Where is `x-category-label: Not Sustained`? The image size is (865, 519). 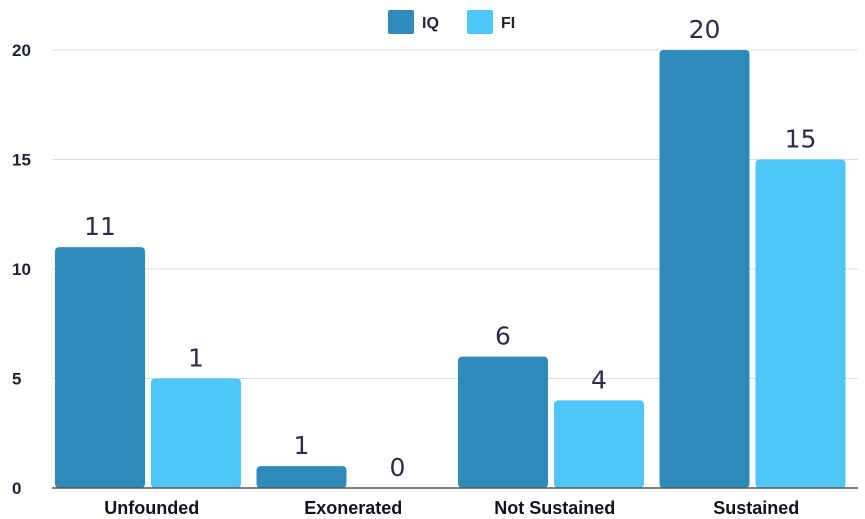
x-category-label: Not Sustained is located at coordinates (554, 508).